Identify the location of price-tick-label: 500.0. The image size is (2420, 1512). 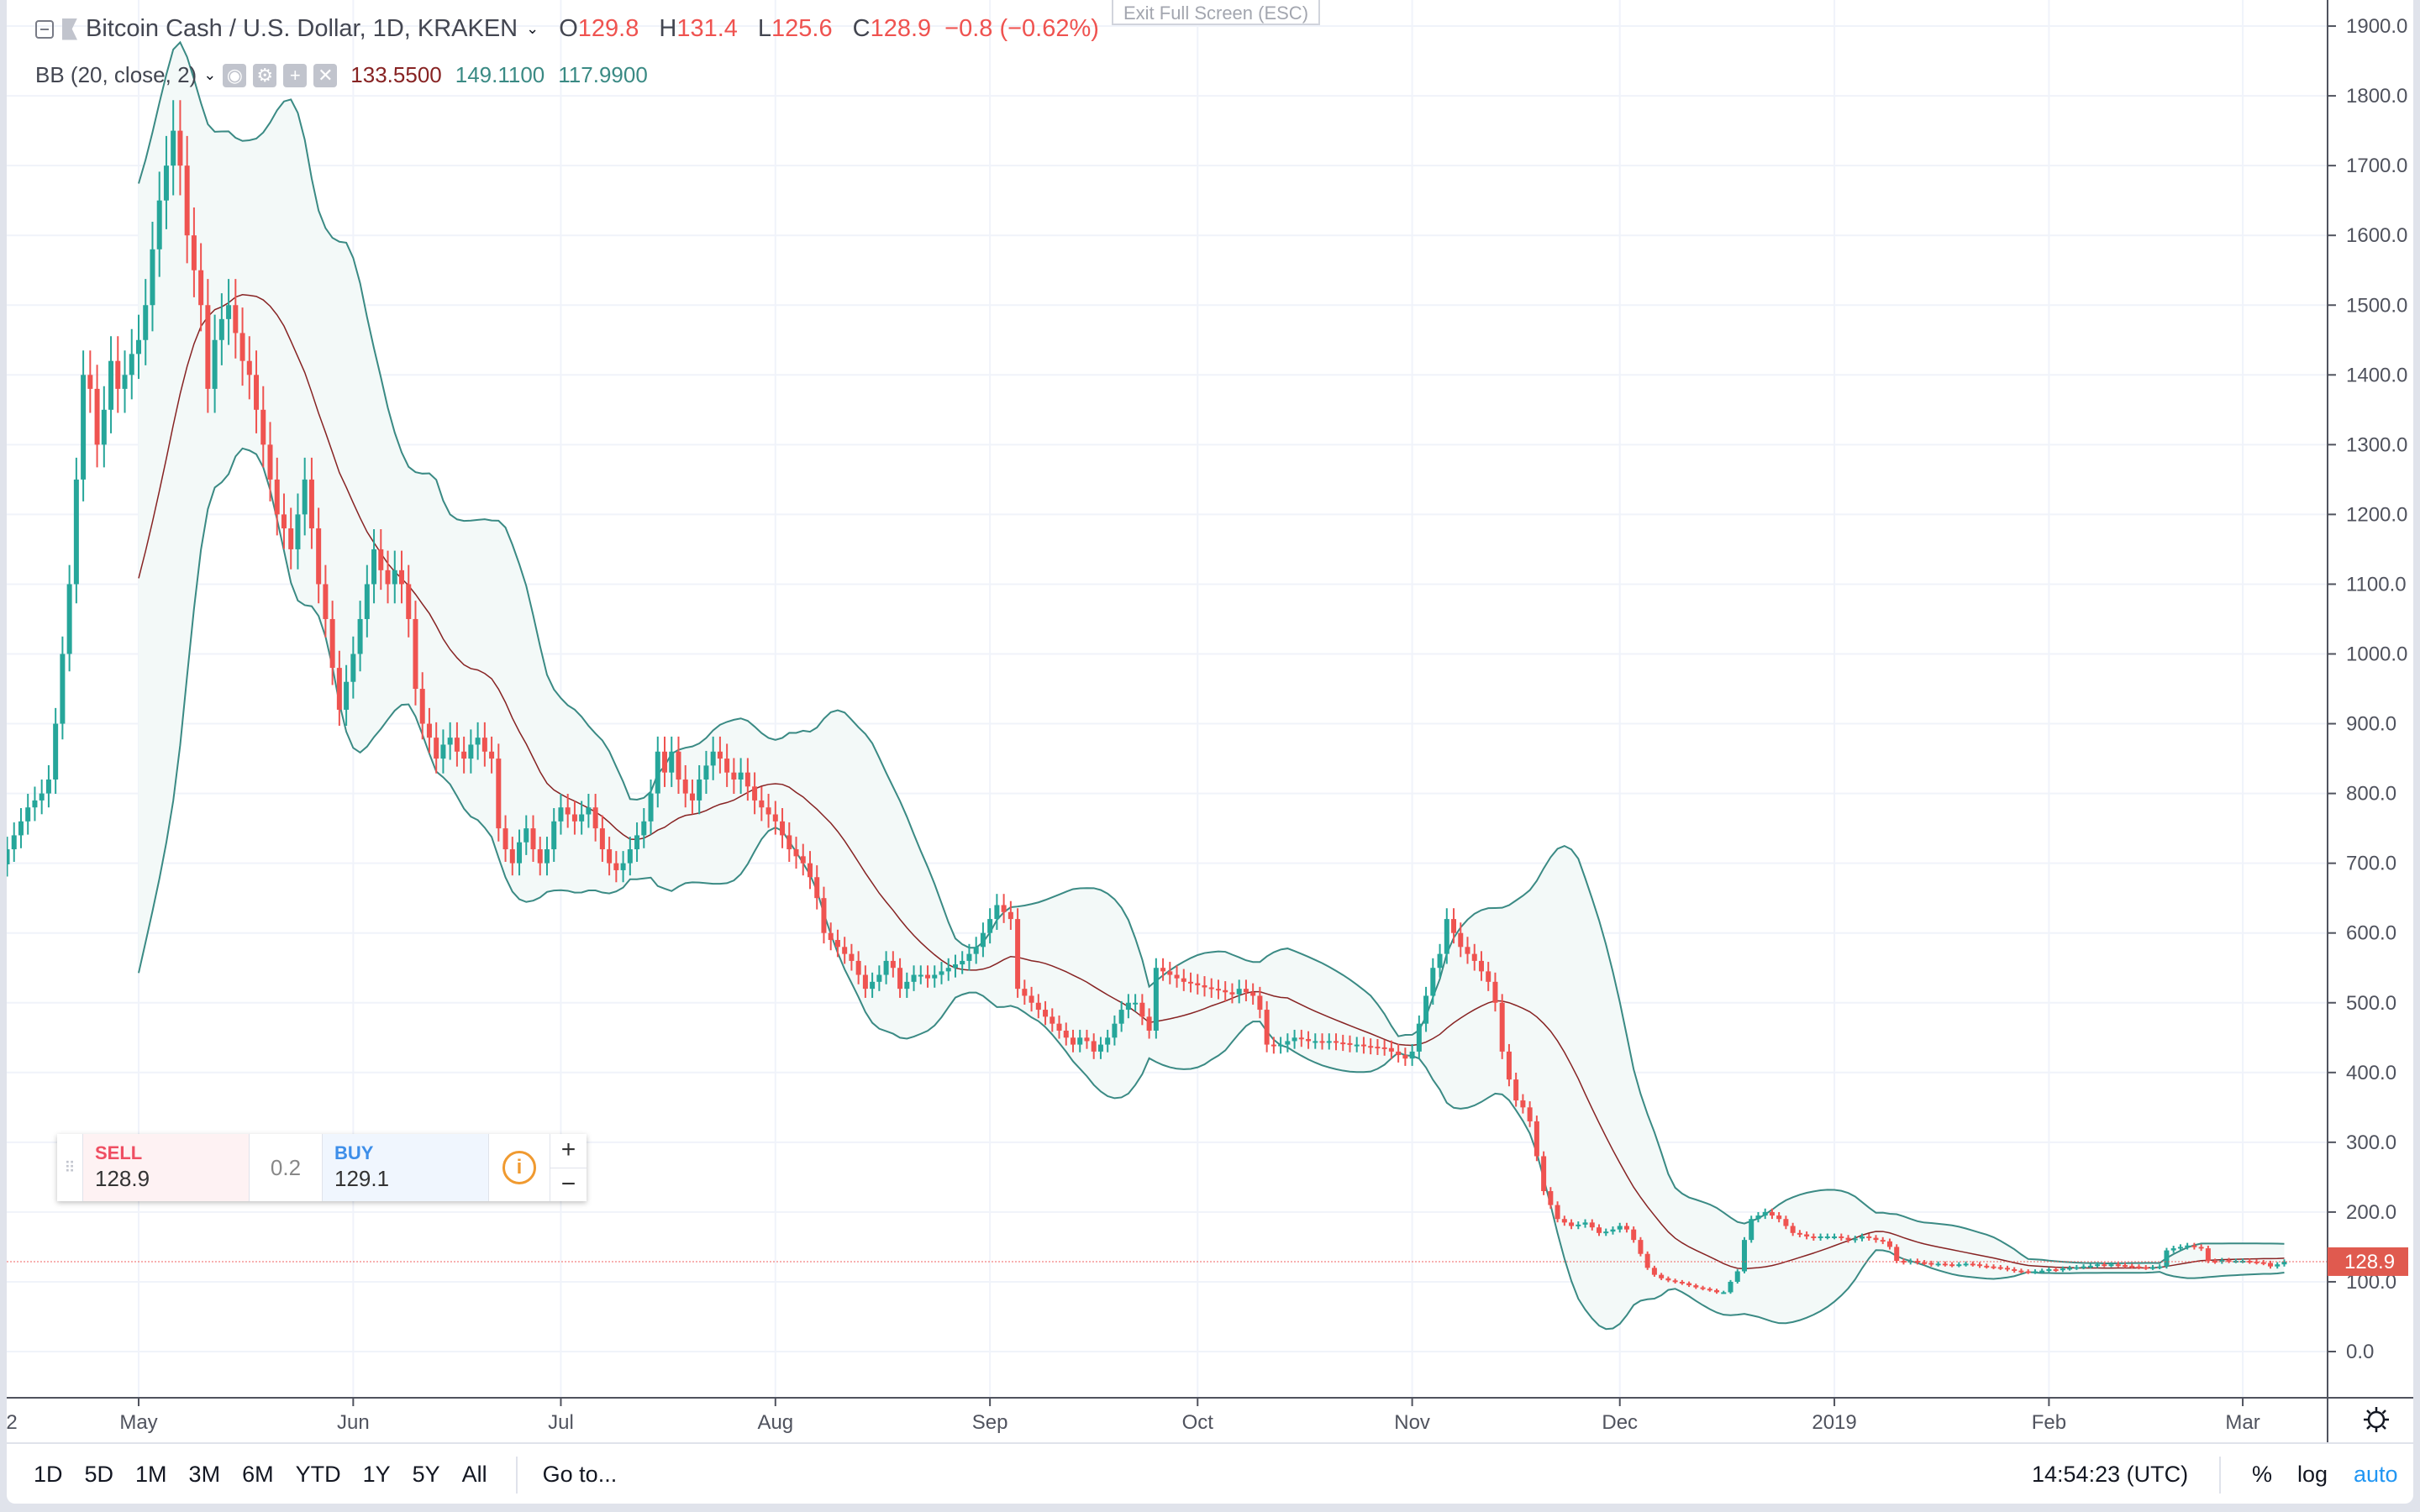
(2371, 1003).